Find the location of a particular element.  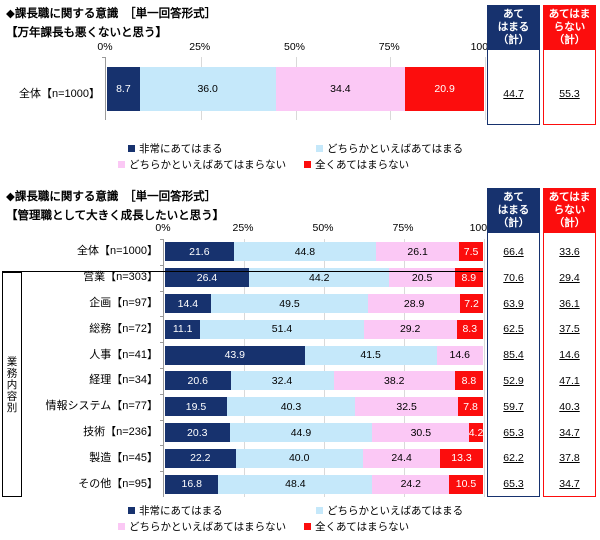

section2-x-axis: 0% 25% 50% 75% 100% is located at coordinates (325, 229).